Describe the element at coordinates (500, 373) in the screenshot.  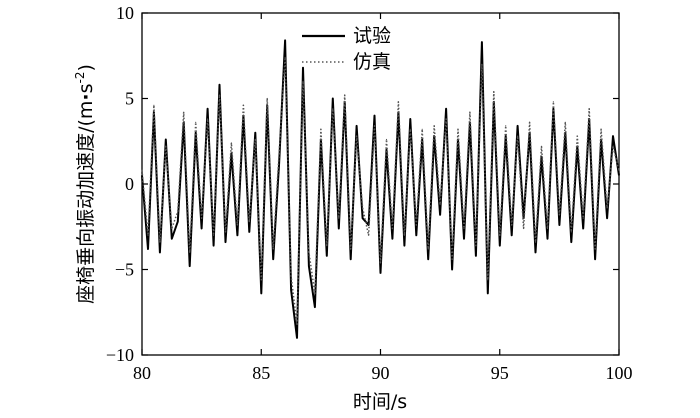
I see `x-tick-label: 95` at that location.